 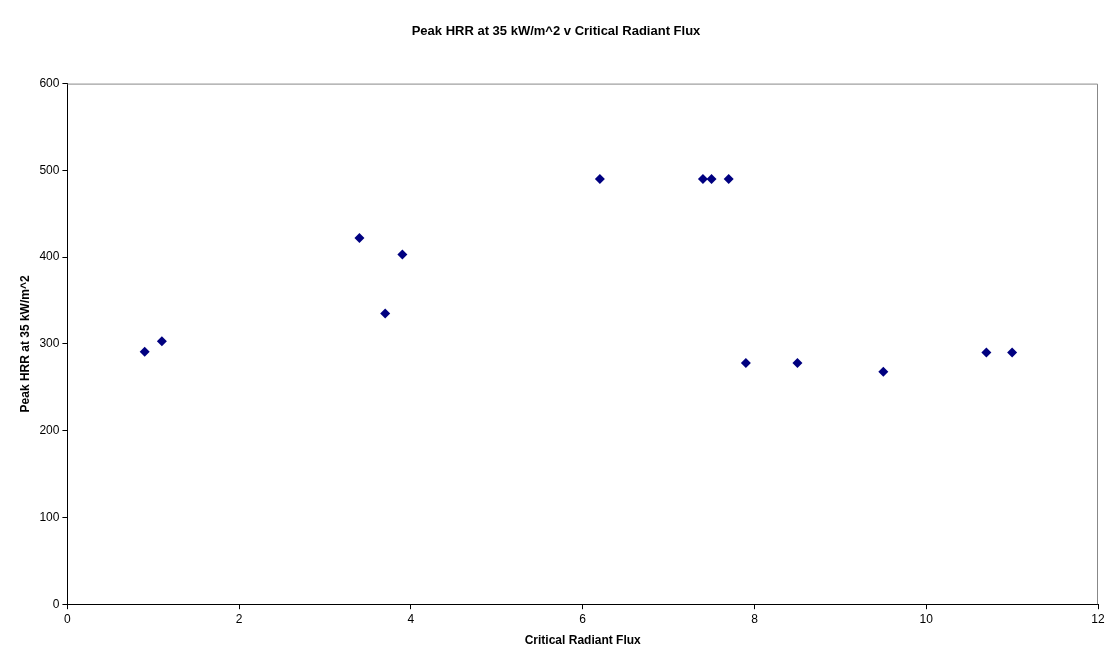 What do you see at coordinates (68, 618) in the screenshot?
I see `x-tick-label: 0` at bounding box center [68, 618].